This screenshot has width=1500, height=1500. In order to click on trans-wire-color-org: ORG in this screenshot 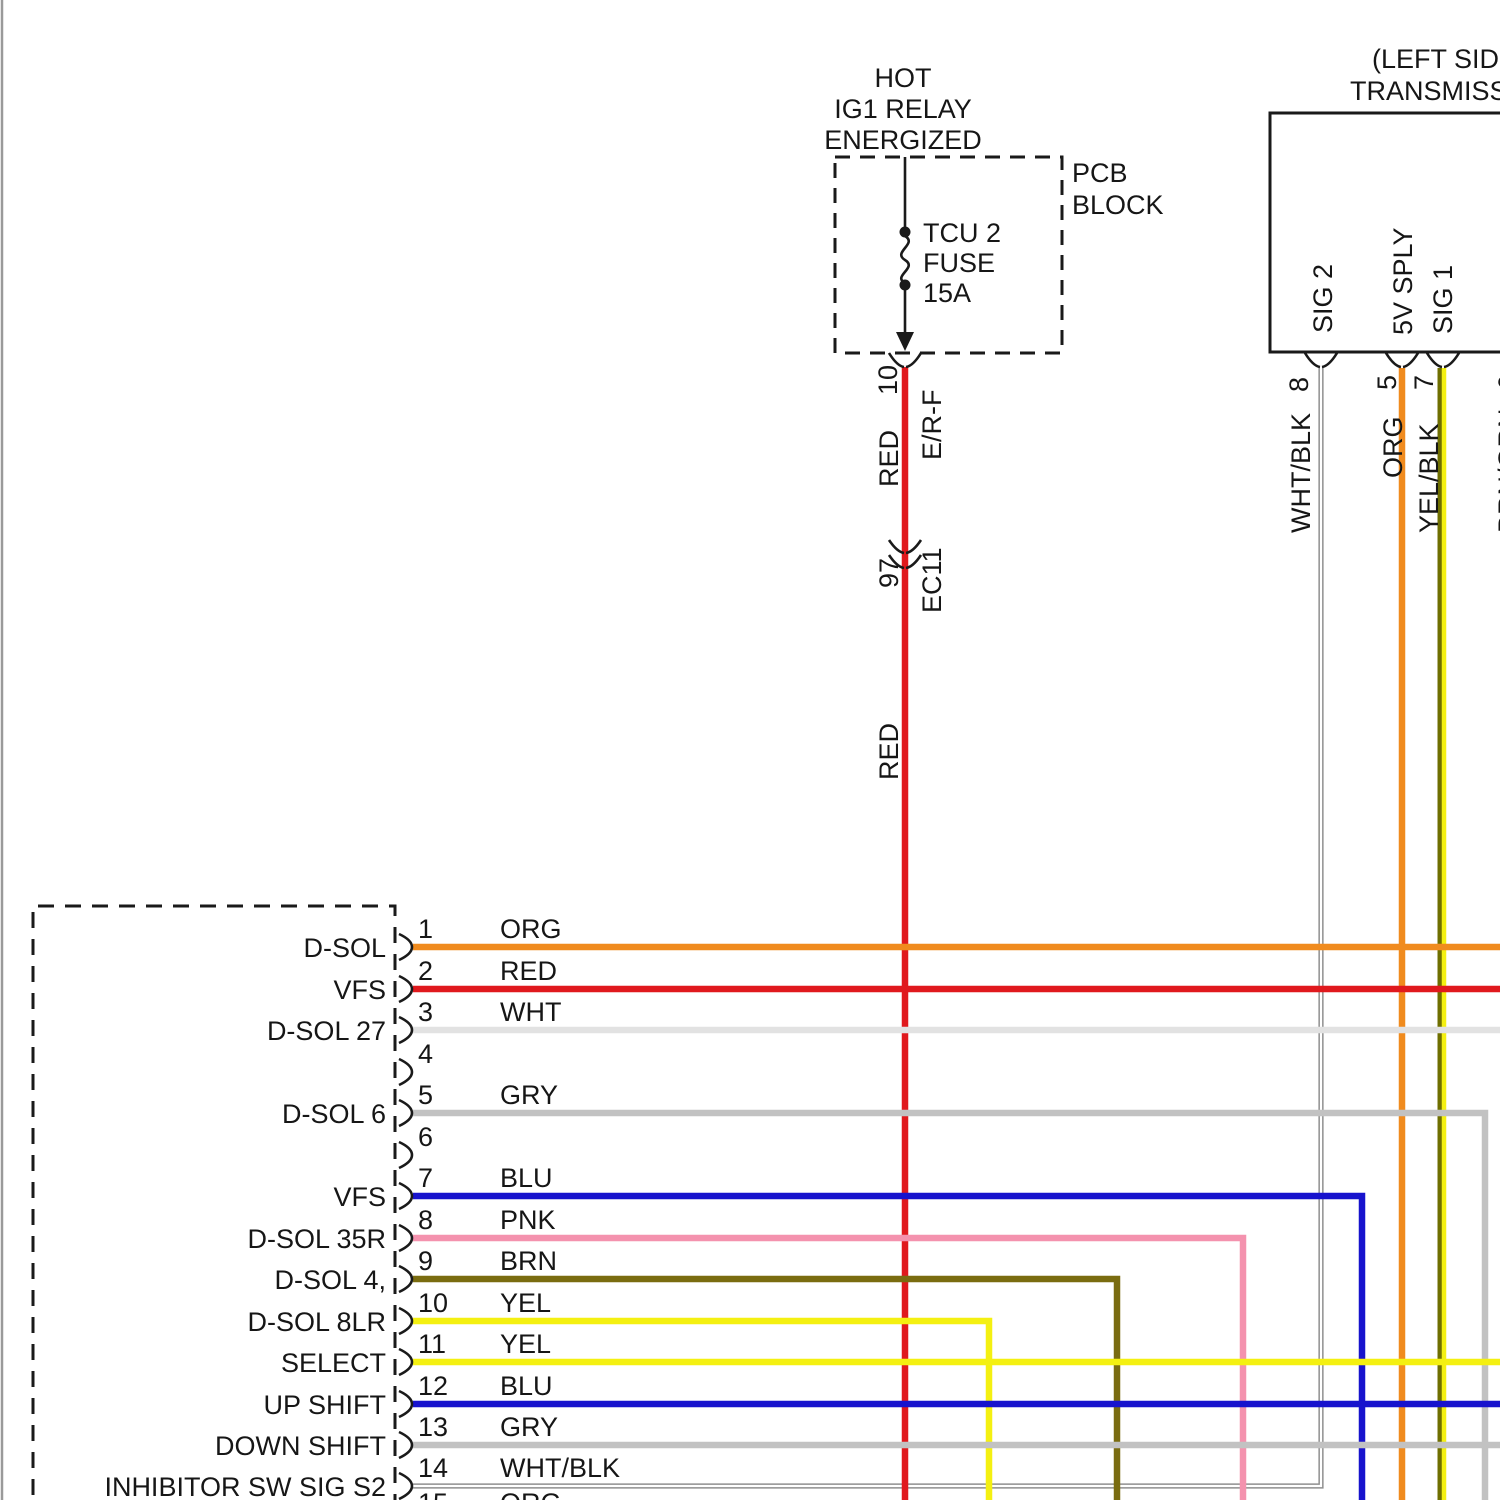, I will do `click(1393, 447)`.